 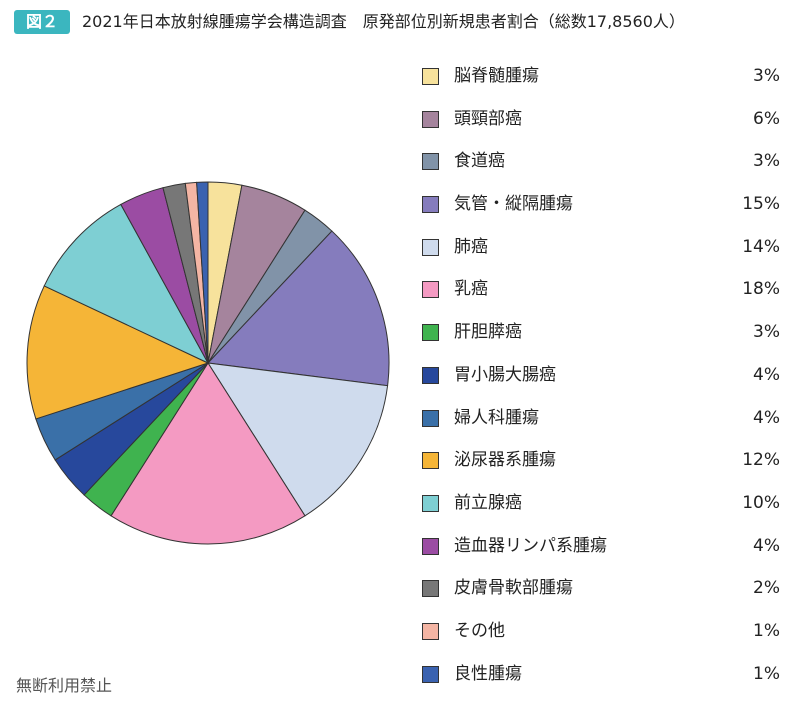 I want to click on legend-value: 15%, so click(x=761, y=204).